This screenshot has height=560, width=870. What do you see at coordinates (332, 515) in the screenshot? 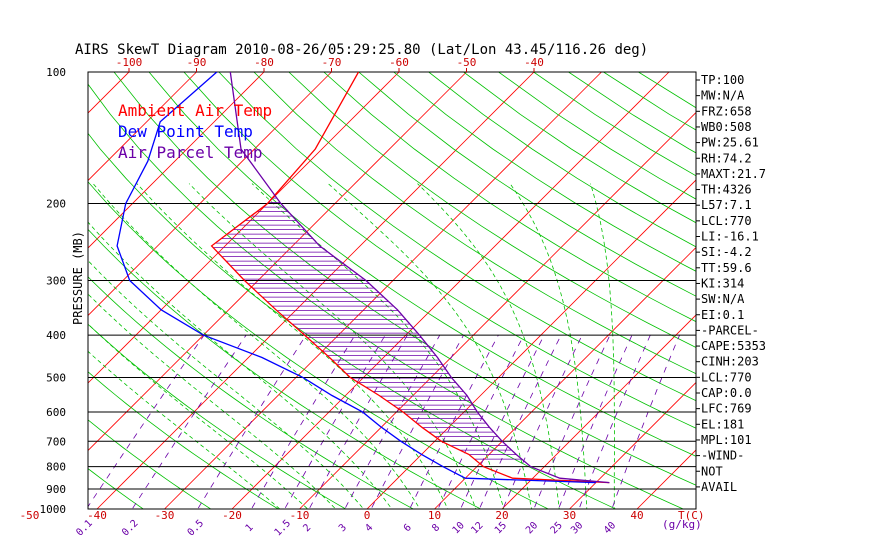
I see `bottom-temp-axis: -50 -40 -30 -20 -10 0 10 20 30 40` at bounding box center [332, 515].